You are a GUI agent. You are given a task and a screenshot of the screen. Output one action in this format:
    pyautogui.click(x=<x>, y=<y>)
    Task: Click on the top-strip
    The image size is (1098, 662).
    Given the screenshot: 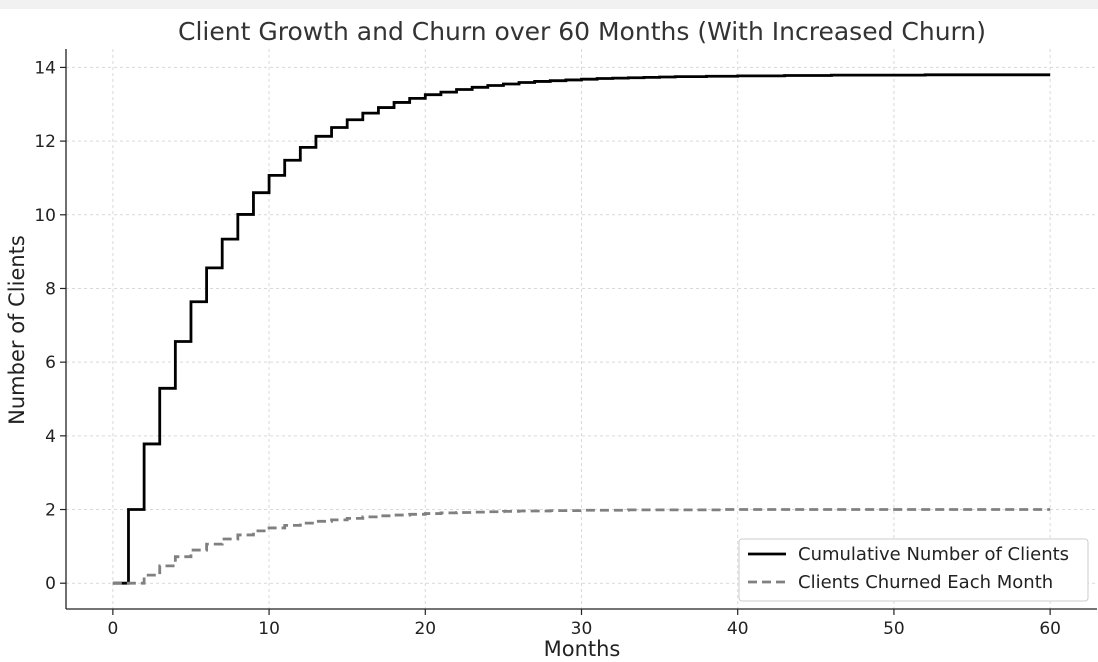 What is the action you would take?
    pyautogui.click(x=549, y=4)
    